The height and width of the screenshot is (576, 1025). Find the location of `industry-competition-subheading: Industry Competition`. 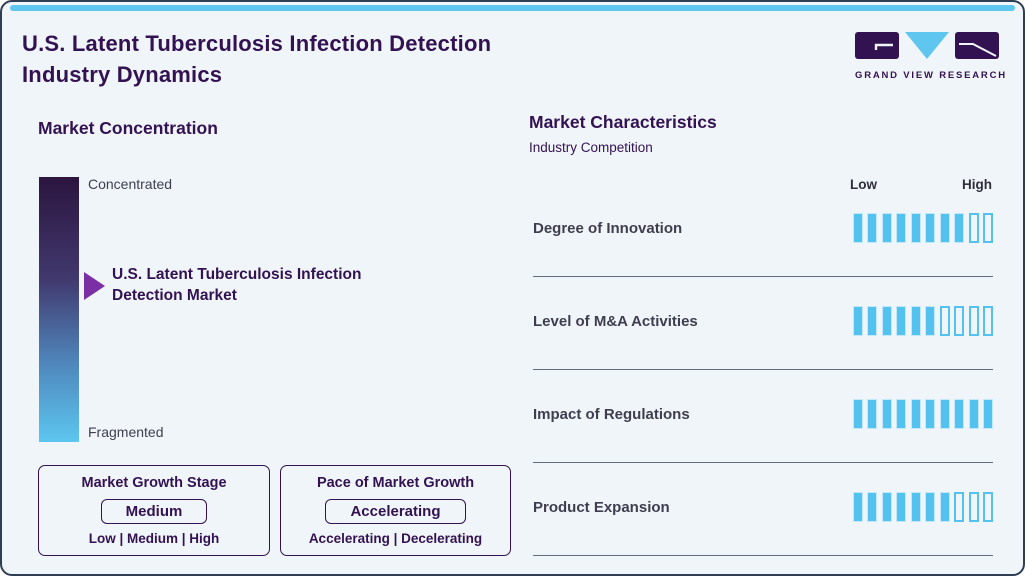

industry-competition-subheading: Industry Competition is located at coordinates (591, 147).